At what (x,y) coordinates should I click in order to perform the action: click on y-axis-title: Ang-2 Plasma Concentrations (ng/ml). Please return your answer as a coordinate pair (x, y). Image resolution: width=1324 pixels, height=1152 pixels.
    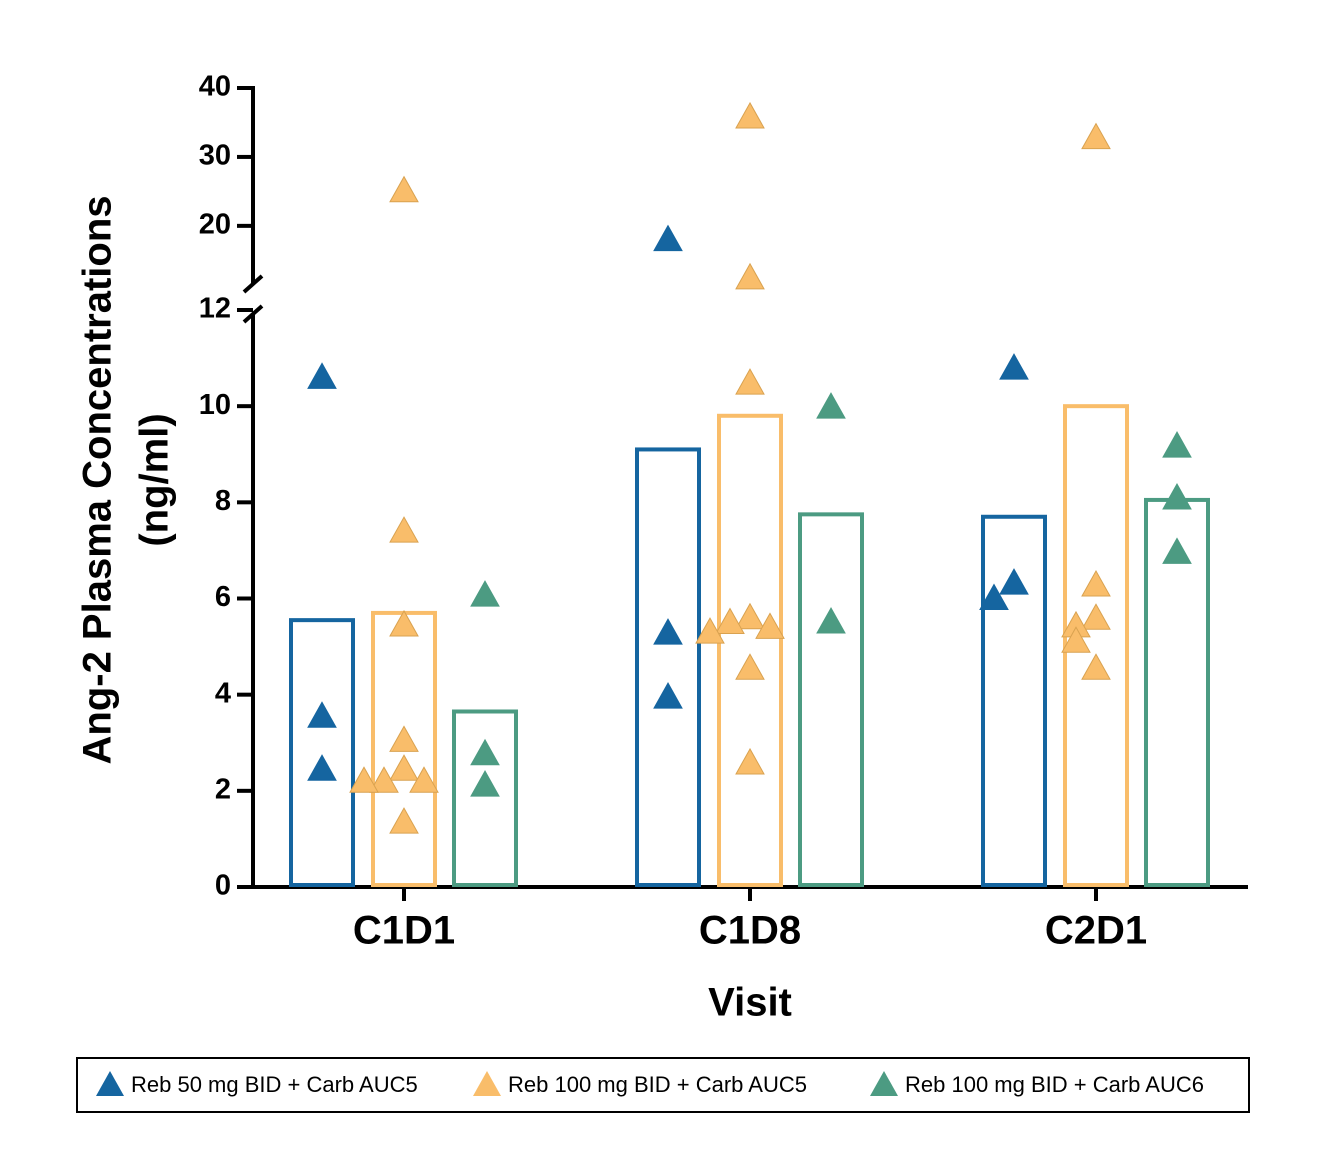
    Looking at the image, I should click on (126, 479).